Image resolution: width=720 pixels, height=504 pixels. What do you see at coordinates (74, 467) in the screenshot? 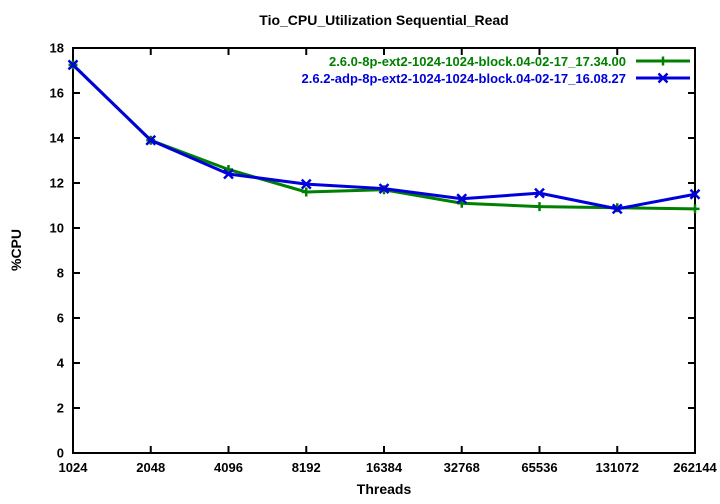
I see `x-tick-label: 1024` at bounding box center [74, 467].